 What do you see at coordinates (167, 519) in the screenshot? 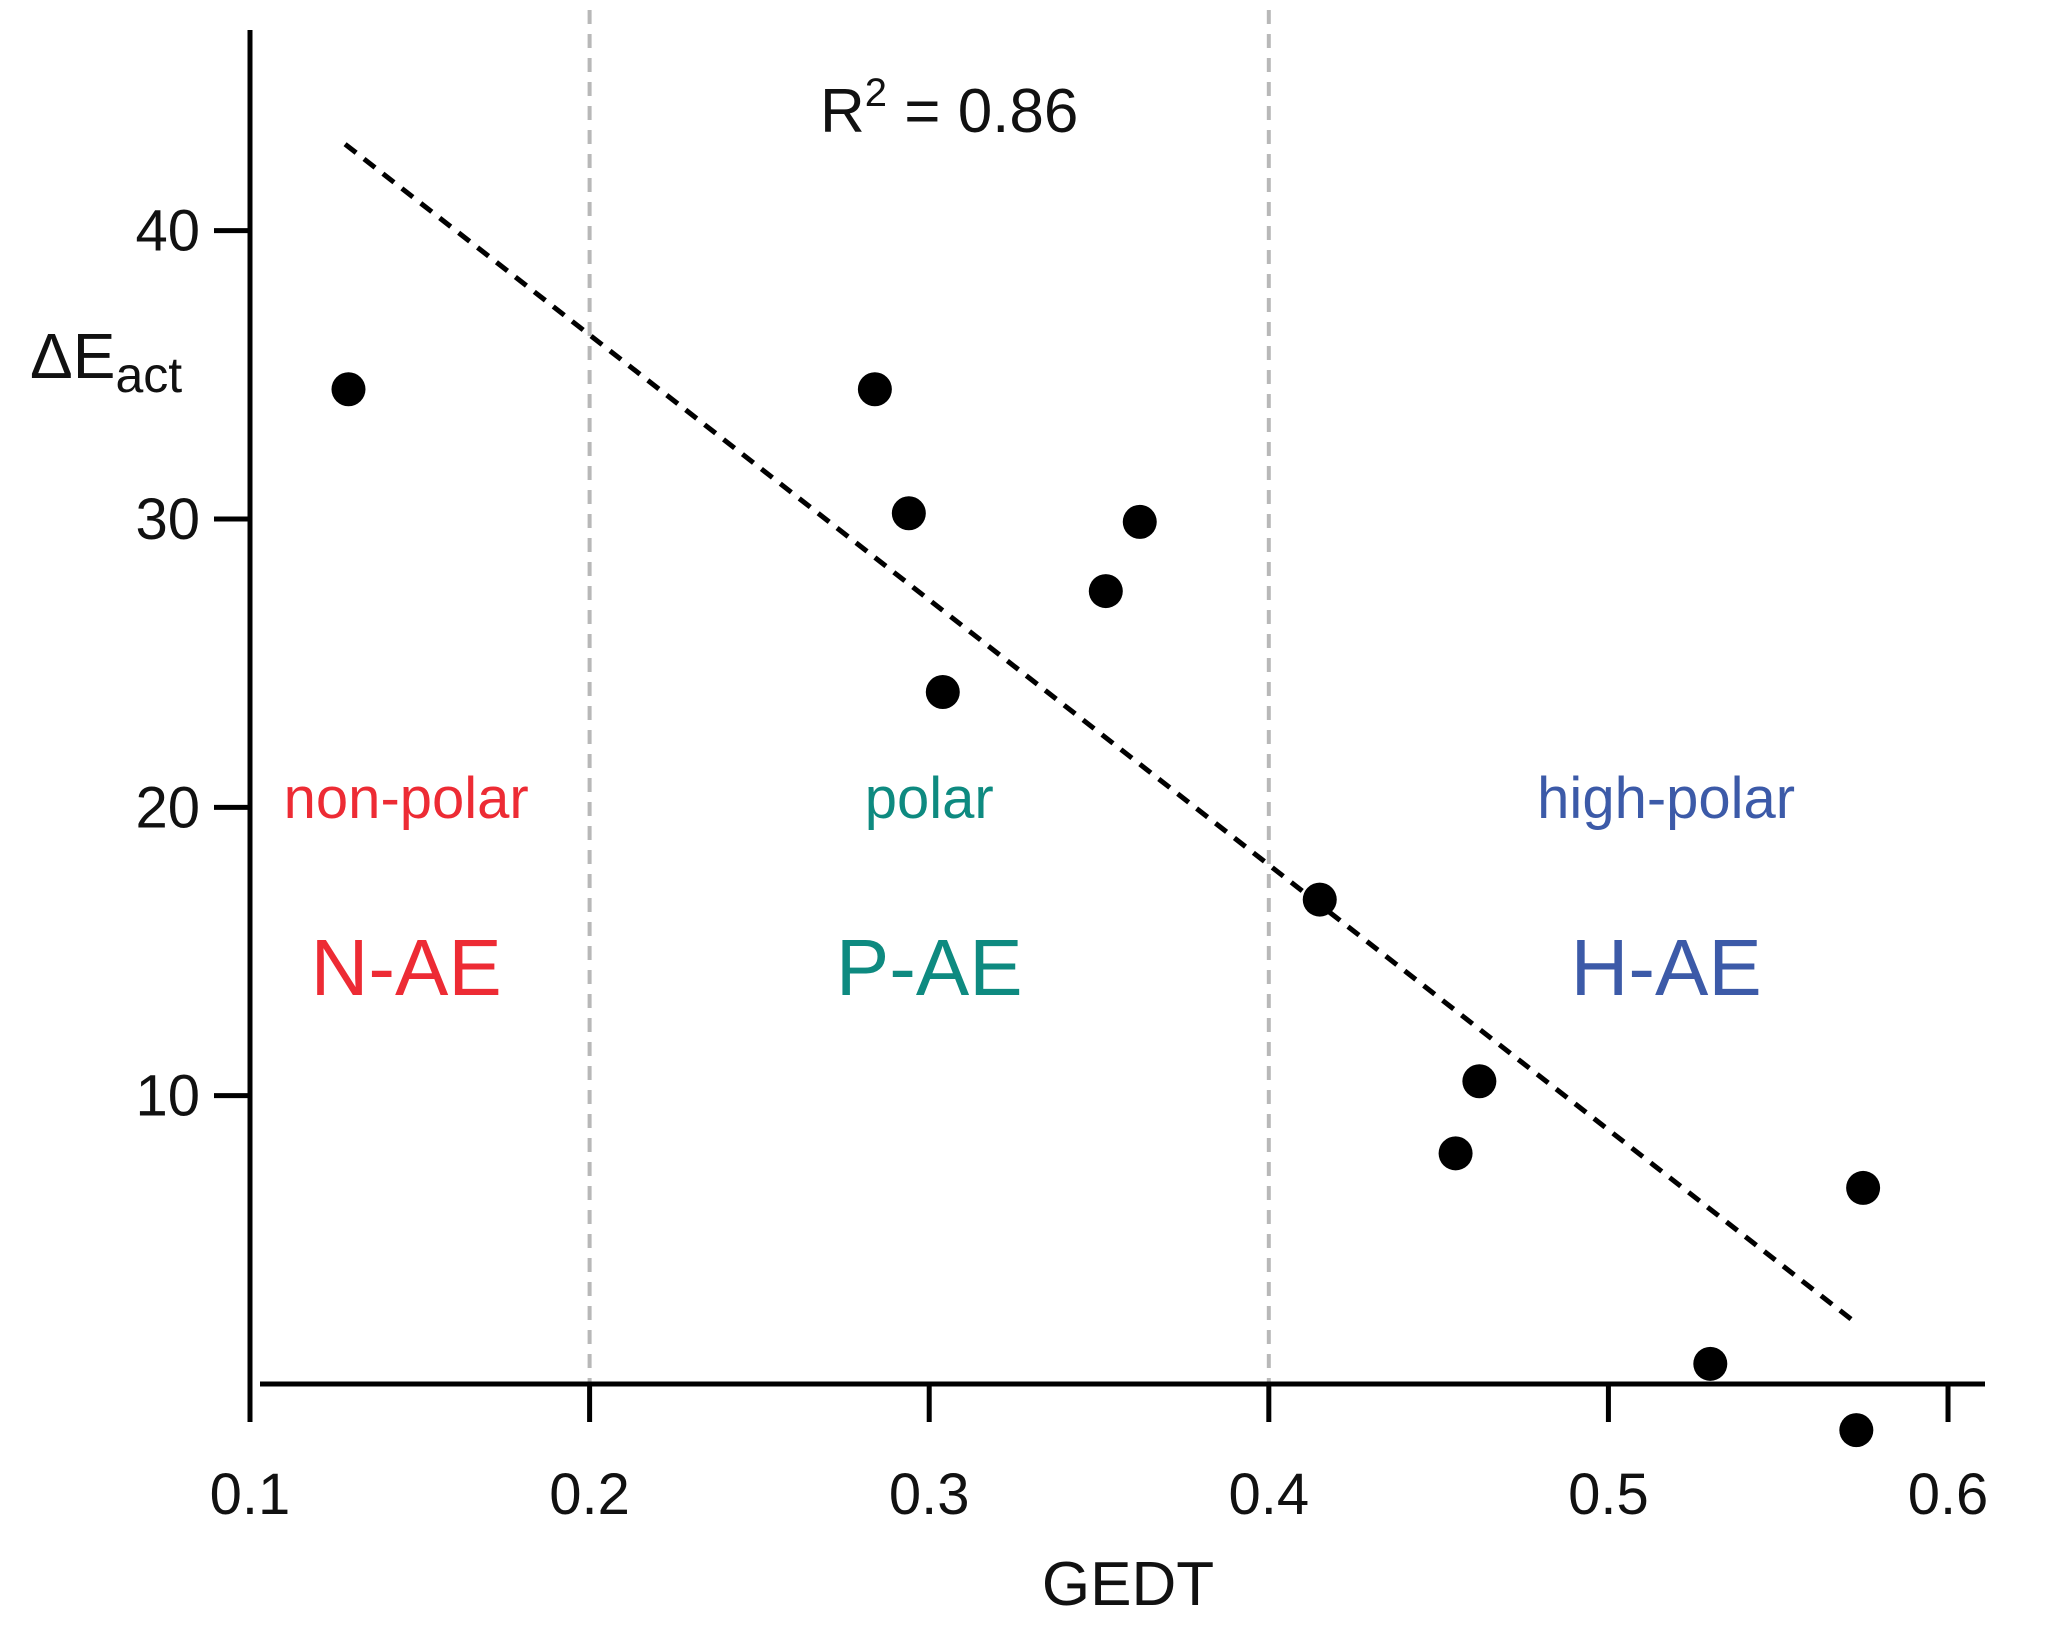
I see `y-tick-label: 30` at bounding box center [167, 519].